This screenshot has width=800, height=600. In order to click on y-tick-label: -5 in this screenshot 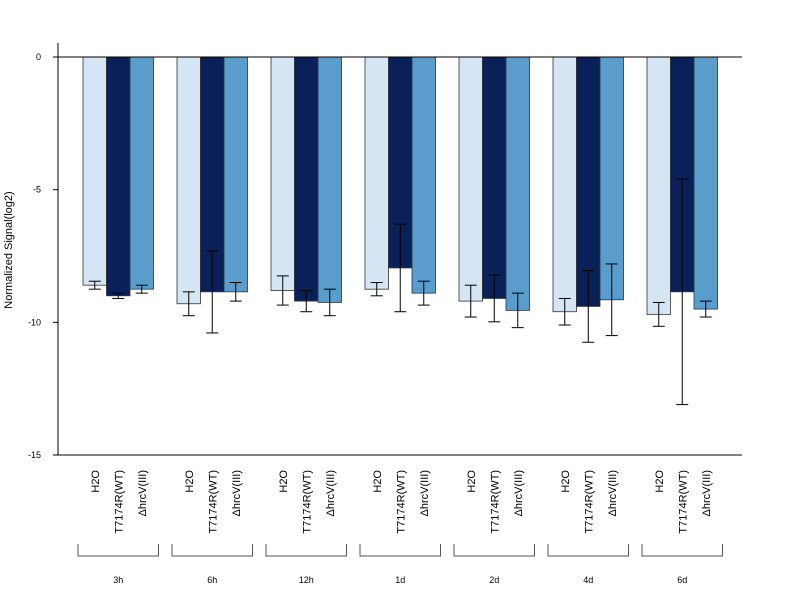, I will do `click(37, 190)`.